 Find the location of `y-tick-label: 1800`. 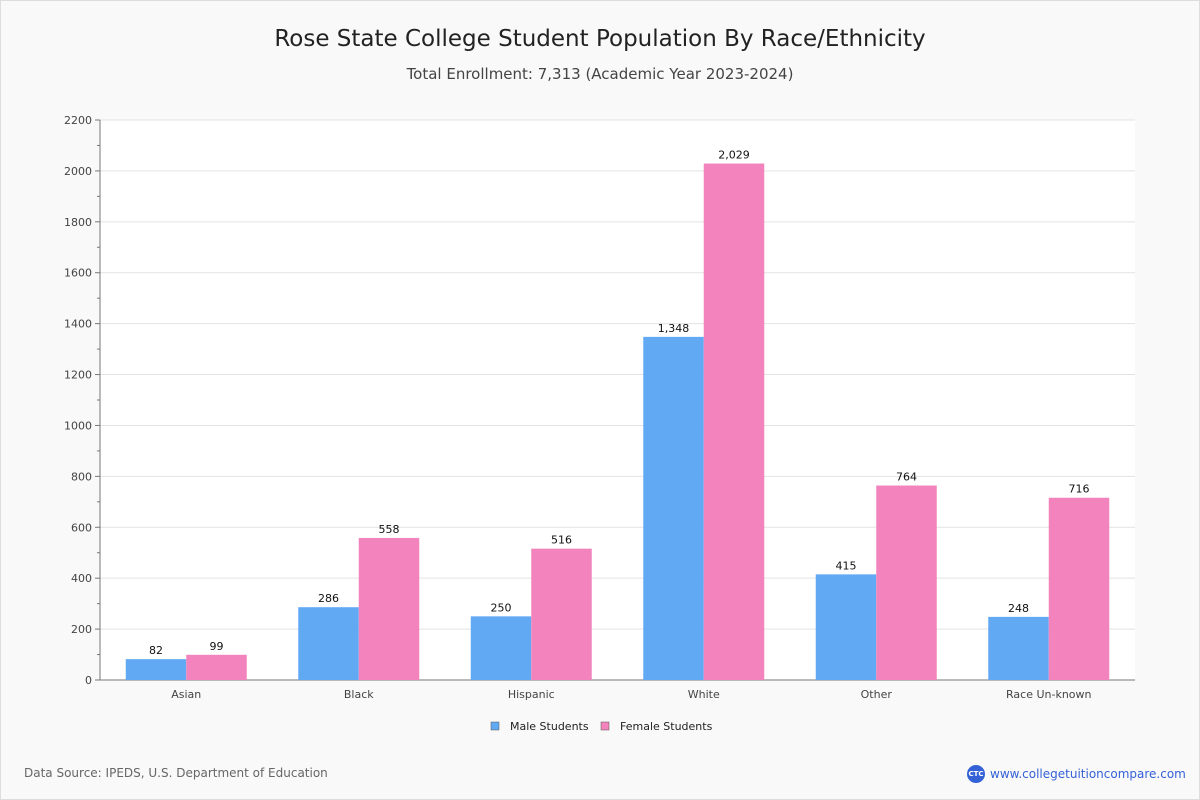

y-tick-label: 1800 is located at coordinates (78, 222).